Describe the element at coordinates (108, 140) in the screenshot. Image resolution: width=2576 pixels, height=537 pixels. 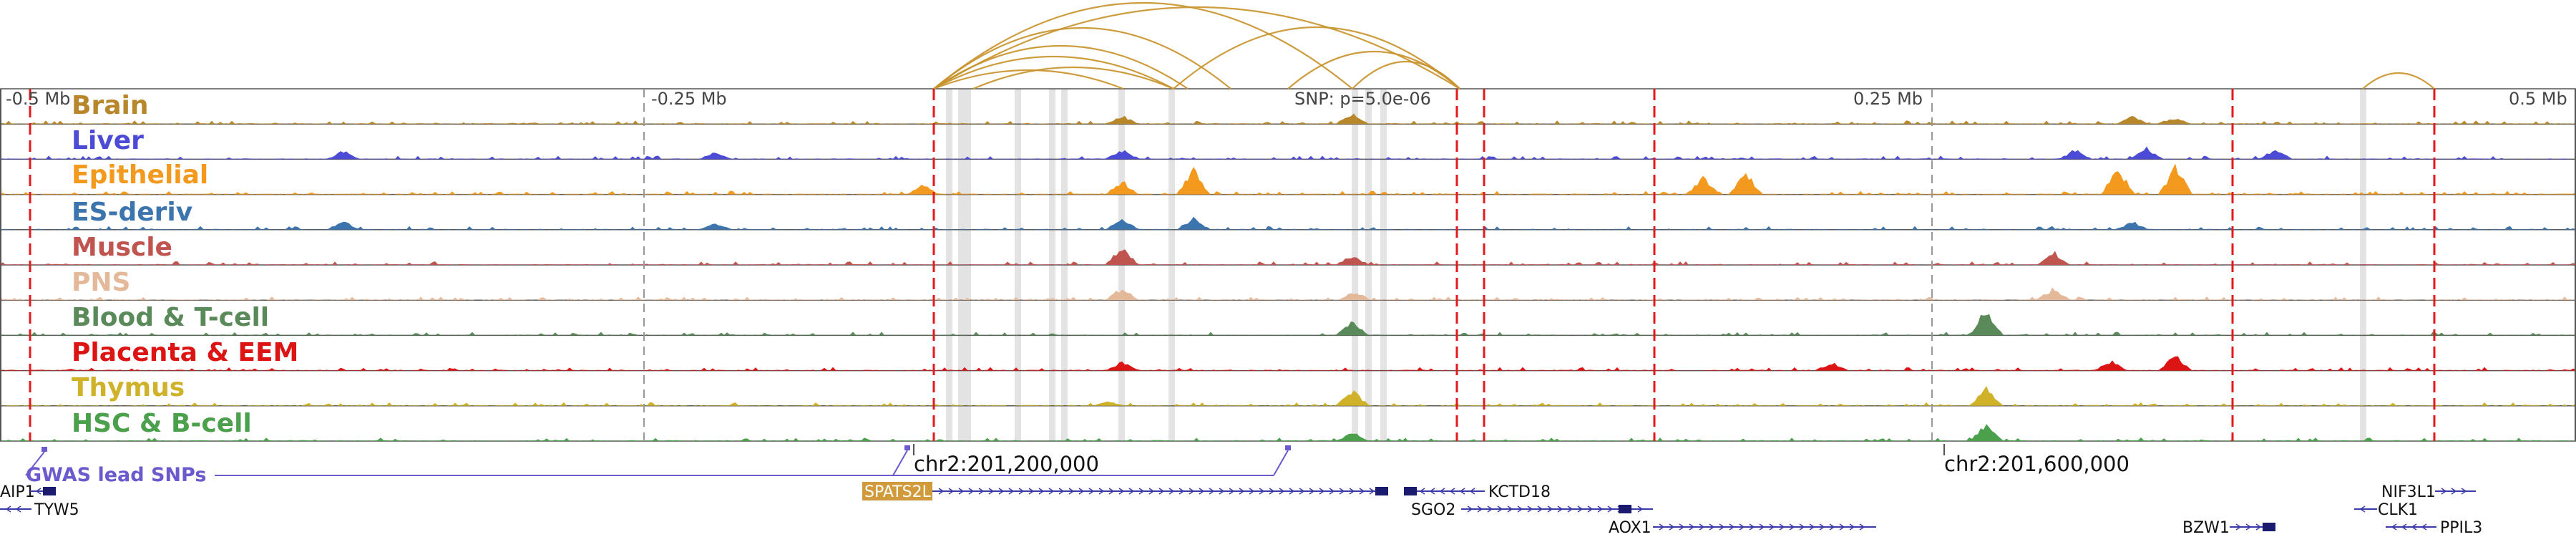
I see `track-label-liver: Liver` at that location.